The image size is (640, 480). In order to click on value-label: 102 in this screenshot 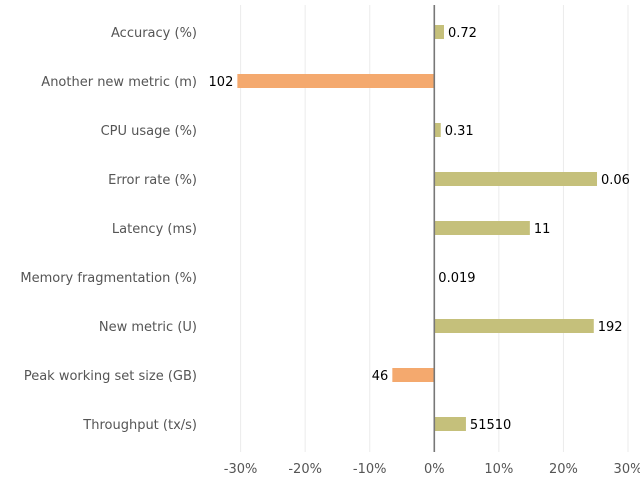, I will do `click(221, 82)`.